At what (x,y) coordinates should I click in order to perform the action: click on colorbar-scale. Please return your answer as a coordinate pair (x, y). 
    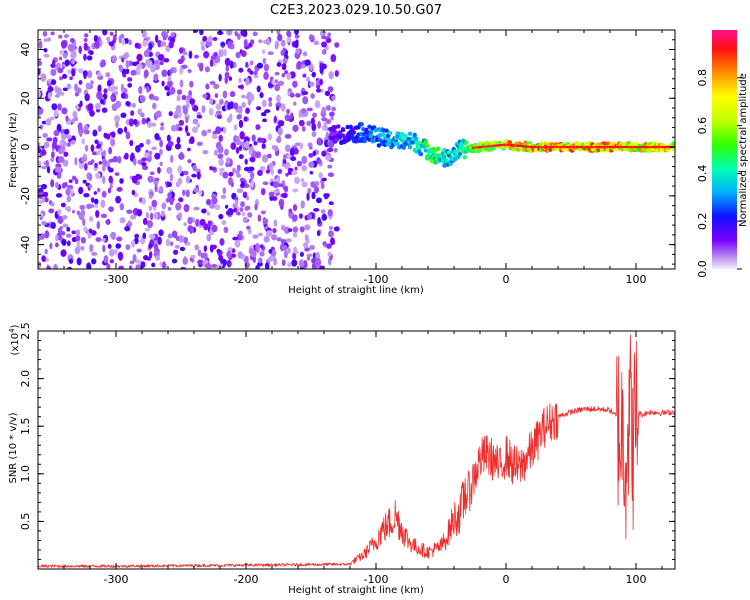
    Looking at the image, I should click on (724, 149).